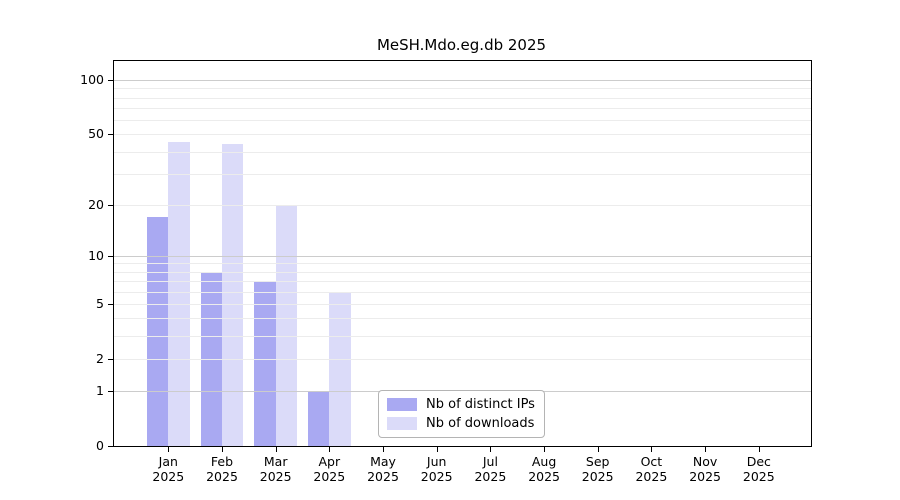 The width and height of the screenshot is (900, 500). What do you see at coordinates (100, 303) in the screenshot?
I see `y-axis-tick-label: 5` at bounding box center [100, 303].